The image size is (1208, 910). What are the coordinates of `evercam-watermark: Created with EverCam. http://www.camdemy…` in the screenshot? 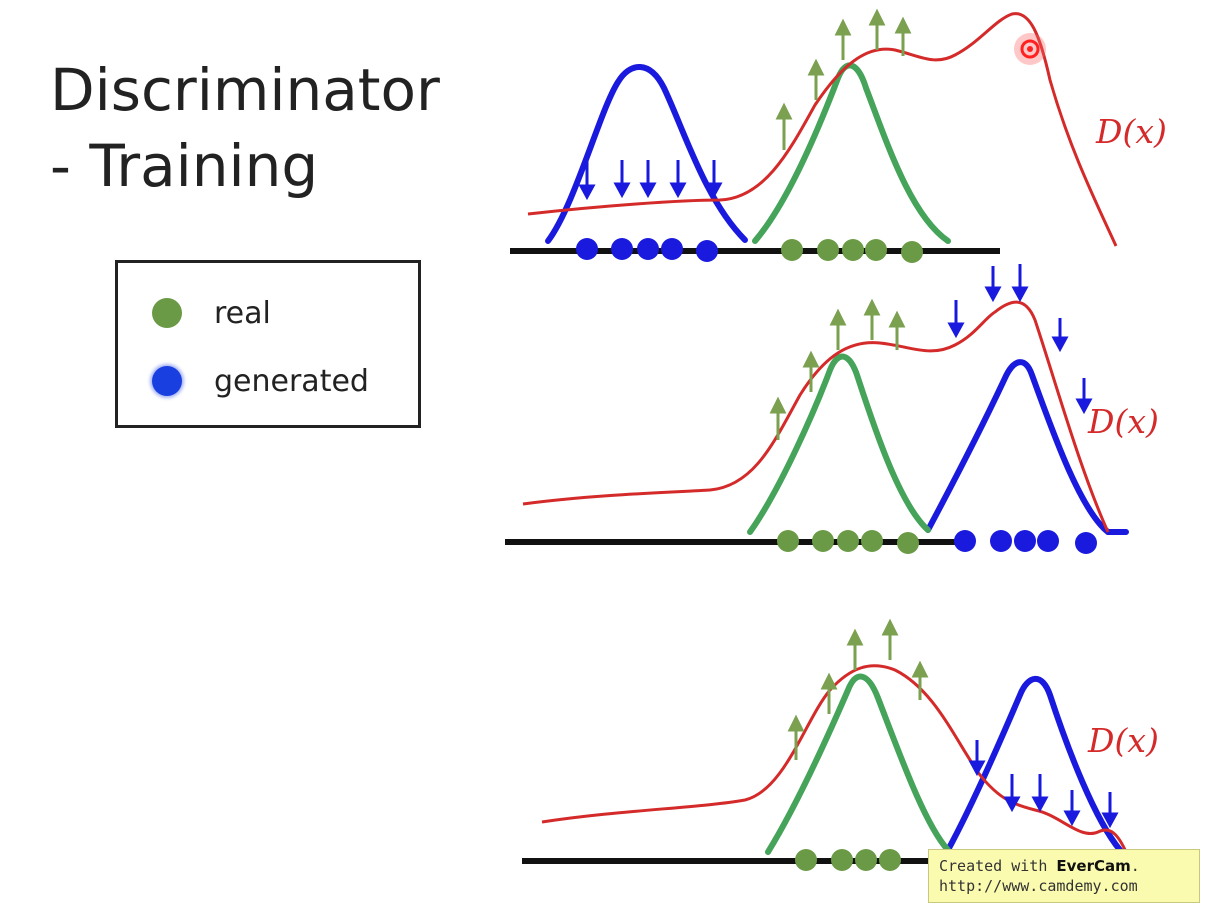 It's located at (1064, 876).